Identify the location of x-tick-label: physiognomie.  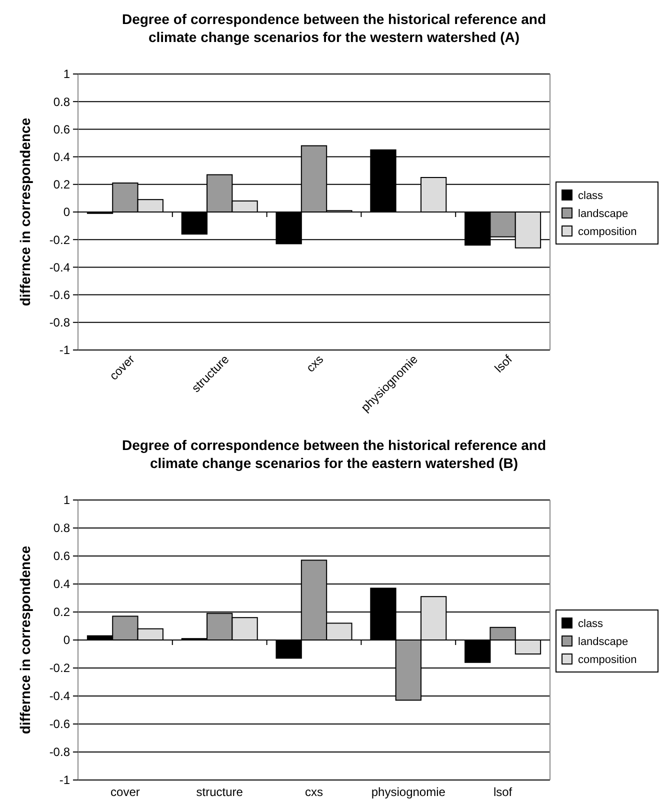
(408, 792).